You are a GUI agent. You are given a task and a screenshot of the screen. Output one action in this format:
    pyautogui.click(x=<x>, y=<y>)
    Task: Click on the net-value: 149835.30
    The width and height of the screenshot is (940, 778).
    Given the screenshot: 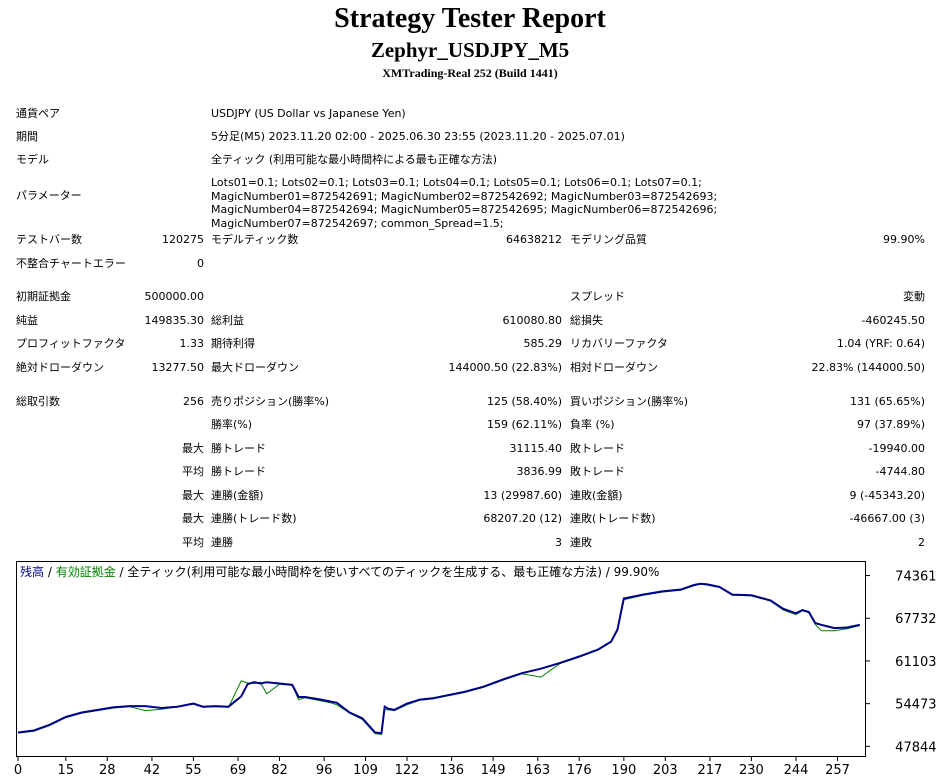 What is the action you would take?
    pyautogui.click(x=174, y=320)
    